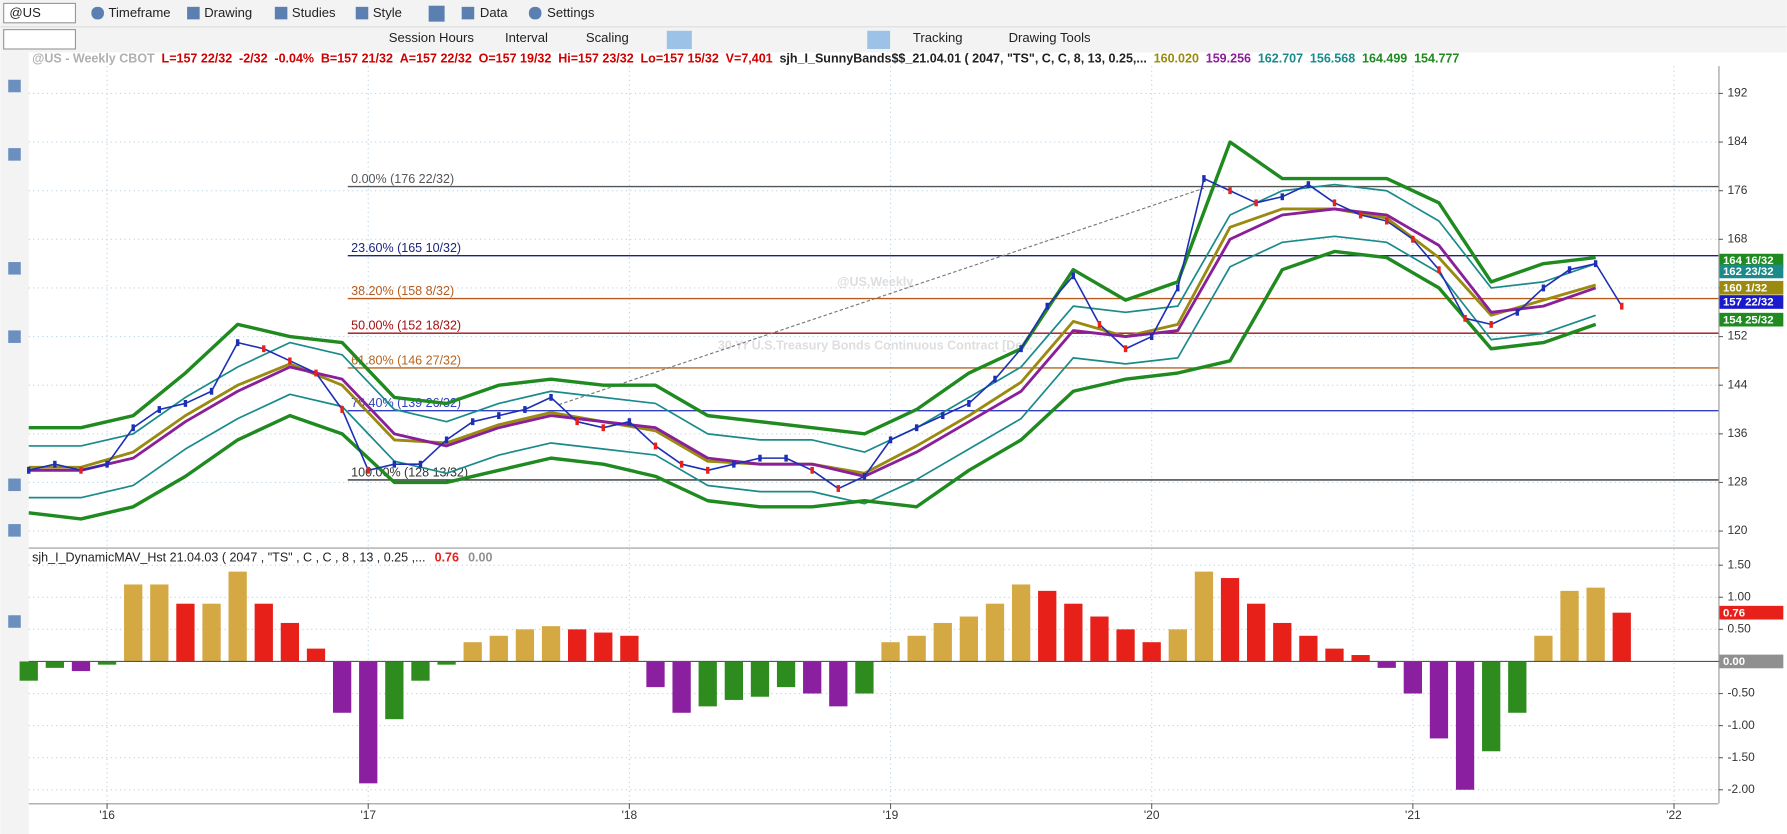  What do you see at coordinates (1742, 789) in the screenshot?
I see `y-tick-label: -2.00` at bounding box center [1742, 789].